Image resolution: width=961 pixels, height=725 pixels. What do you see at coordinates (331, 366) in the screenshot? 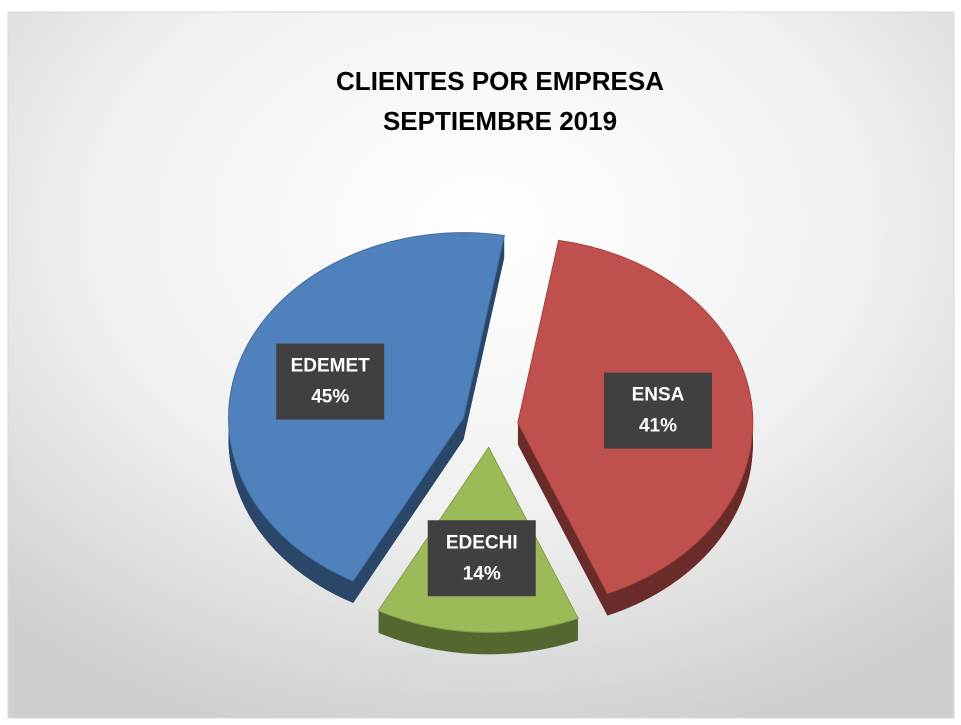
I see `label-category: EDEMET` at bounding box center [331, 366].